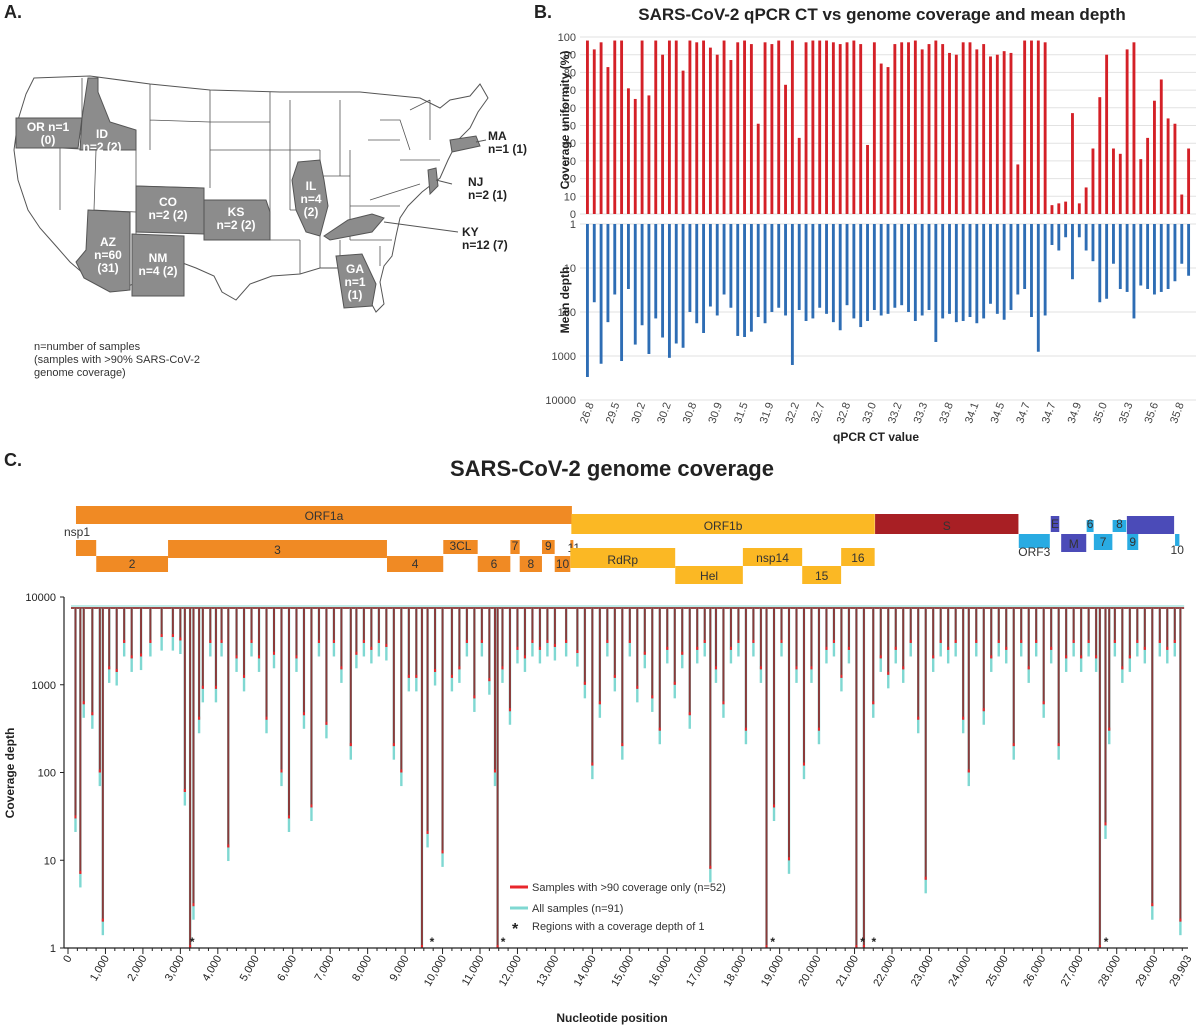 The width and height of the screenshot is (1200, 1028). Describe the element at coordinates (481, 141) in the screenshot. I see `leader-ma` at that location.